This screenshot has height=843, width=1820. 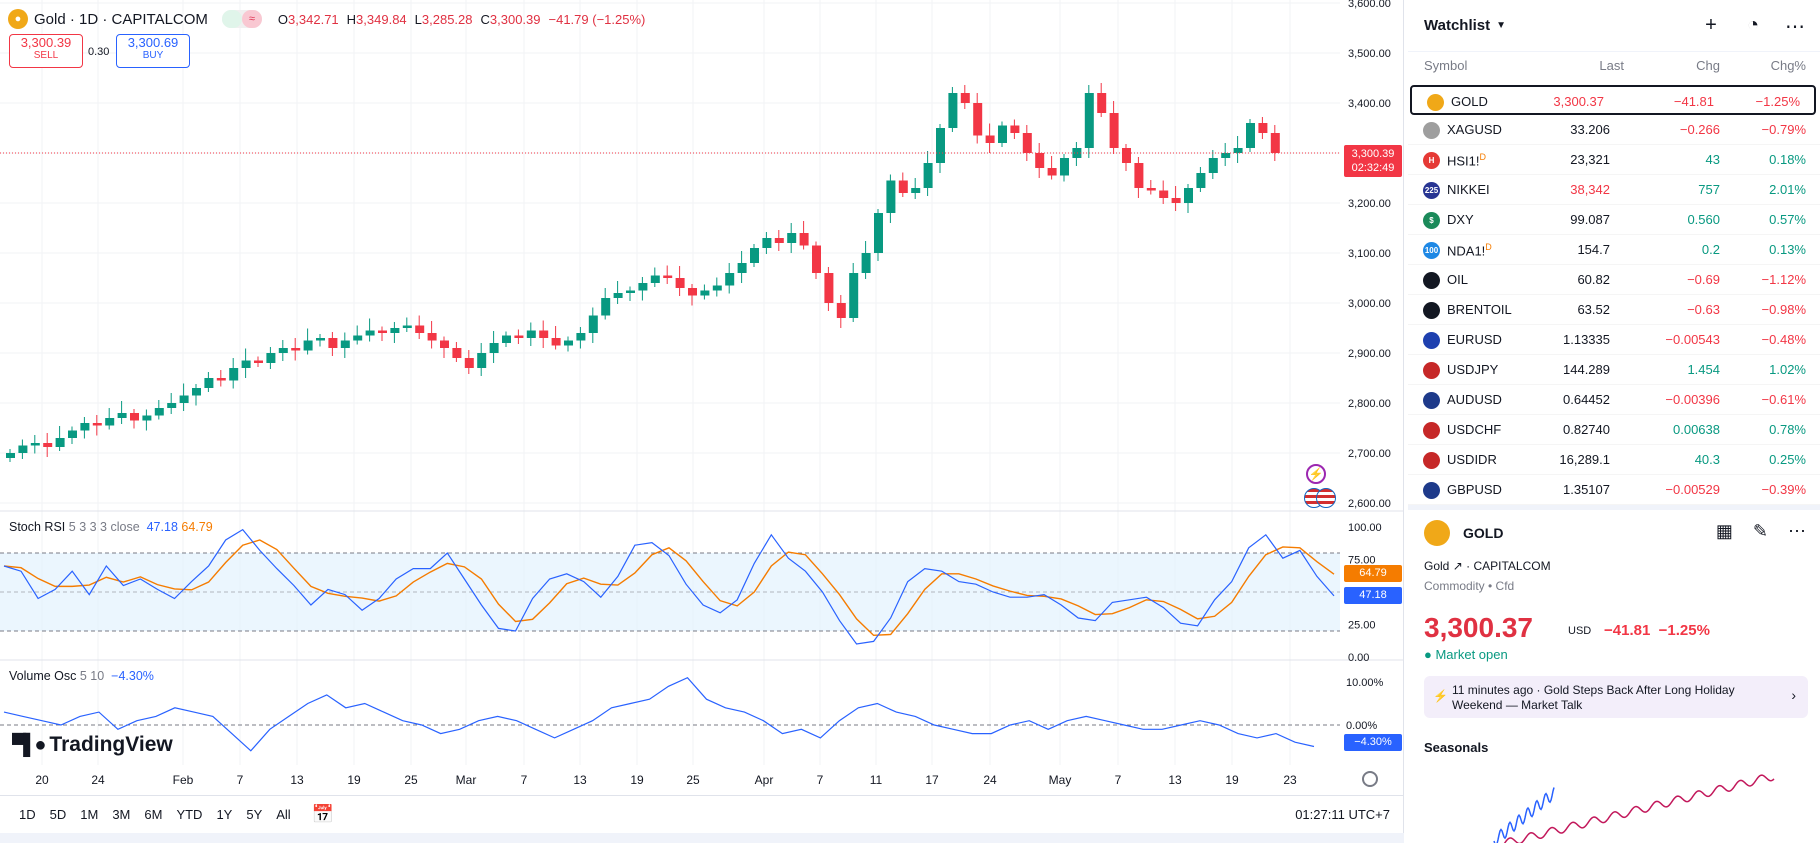 What do you see at coordinates (92, 744) in the screenshot?
I see `tradingview-logo: ▀▌● TradingView` at bounding box center [92, 744].